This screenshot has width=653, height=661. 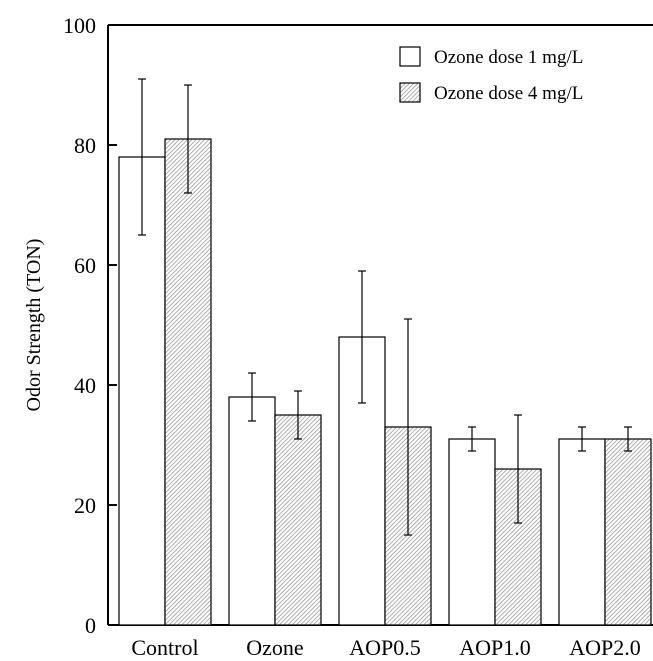 I want to click on bar-ozone-series1, so click(x=252, y=511).